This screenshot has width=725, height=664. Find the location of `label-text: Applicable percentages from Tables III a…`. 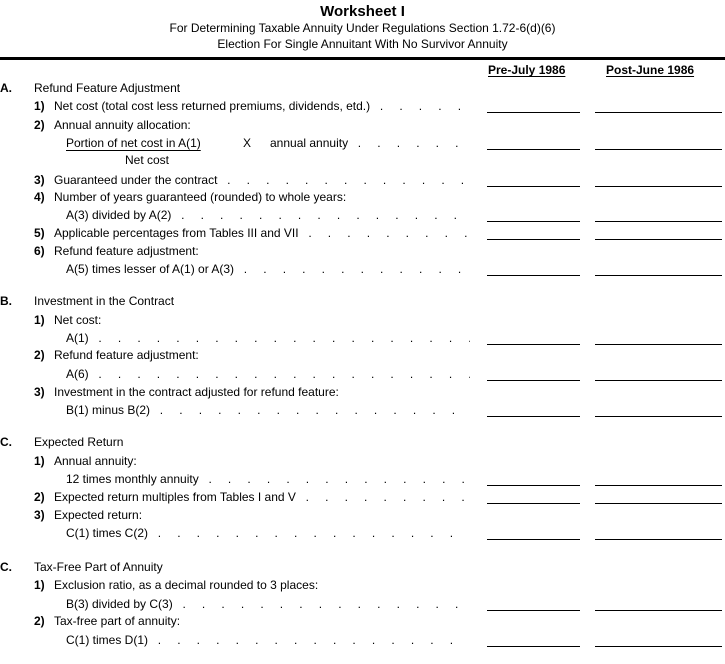

label-text: Applicable percentages from Tables III a… is located at coordinates (176, 233).